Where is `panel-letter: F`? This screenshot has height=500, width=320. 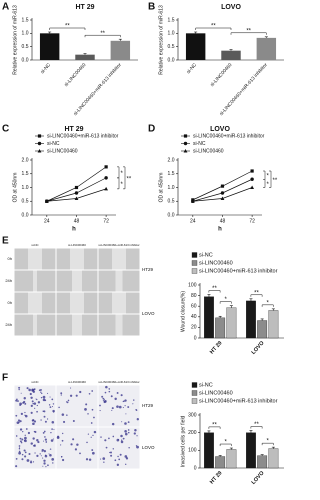 panel-letter: F is located at coordinates (5, 378).